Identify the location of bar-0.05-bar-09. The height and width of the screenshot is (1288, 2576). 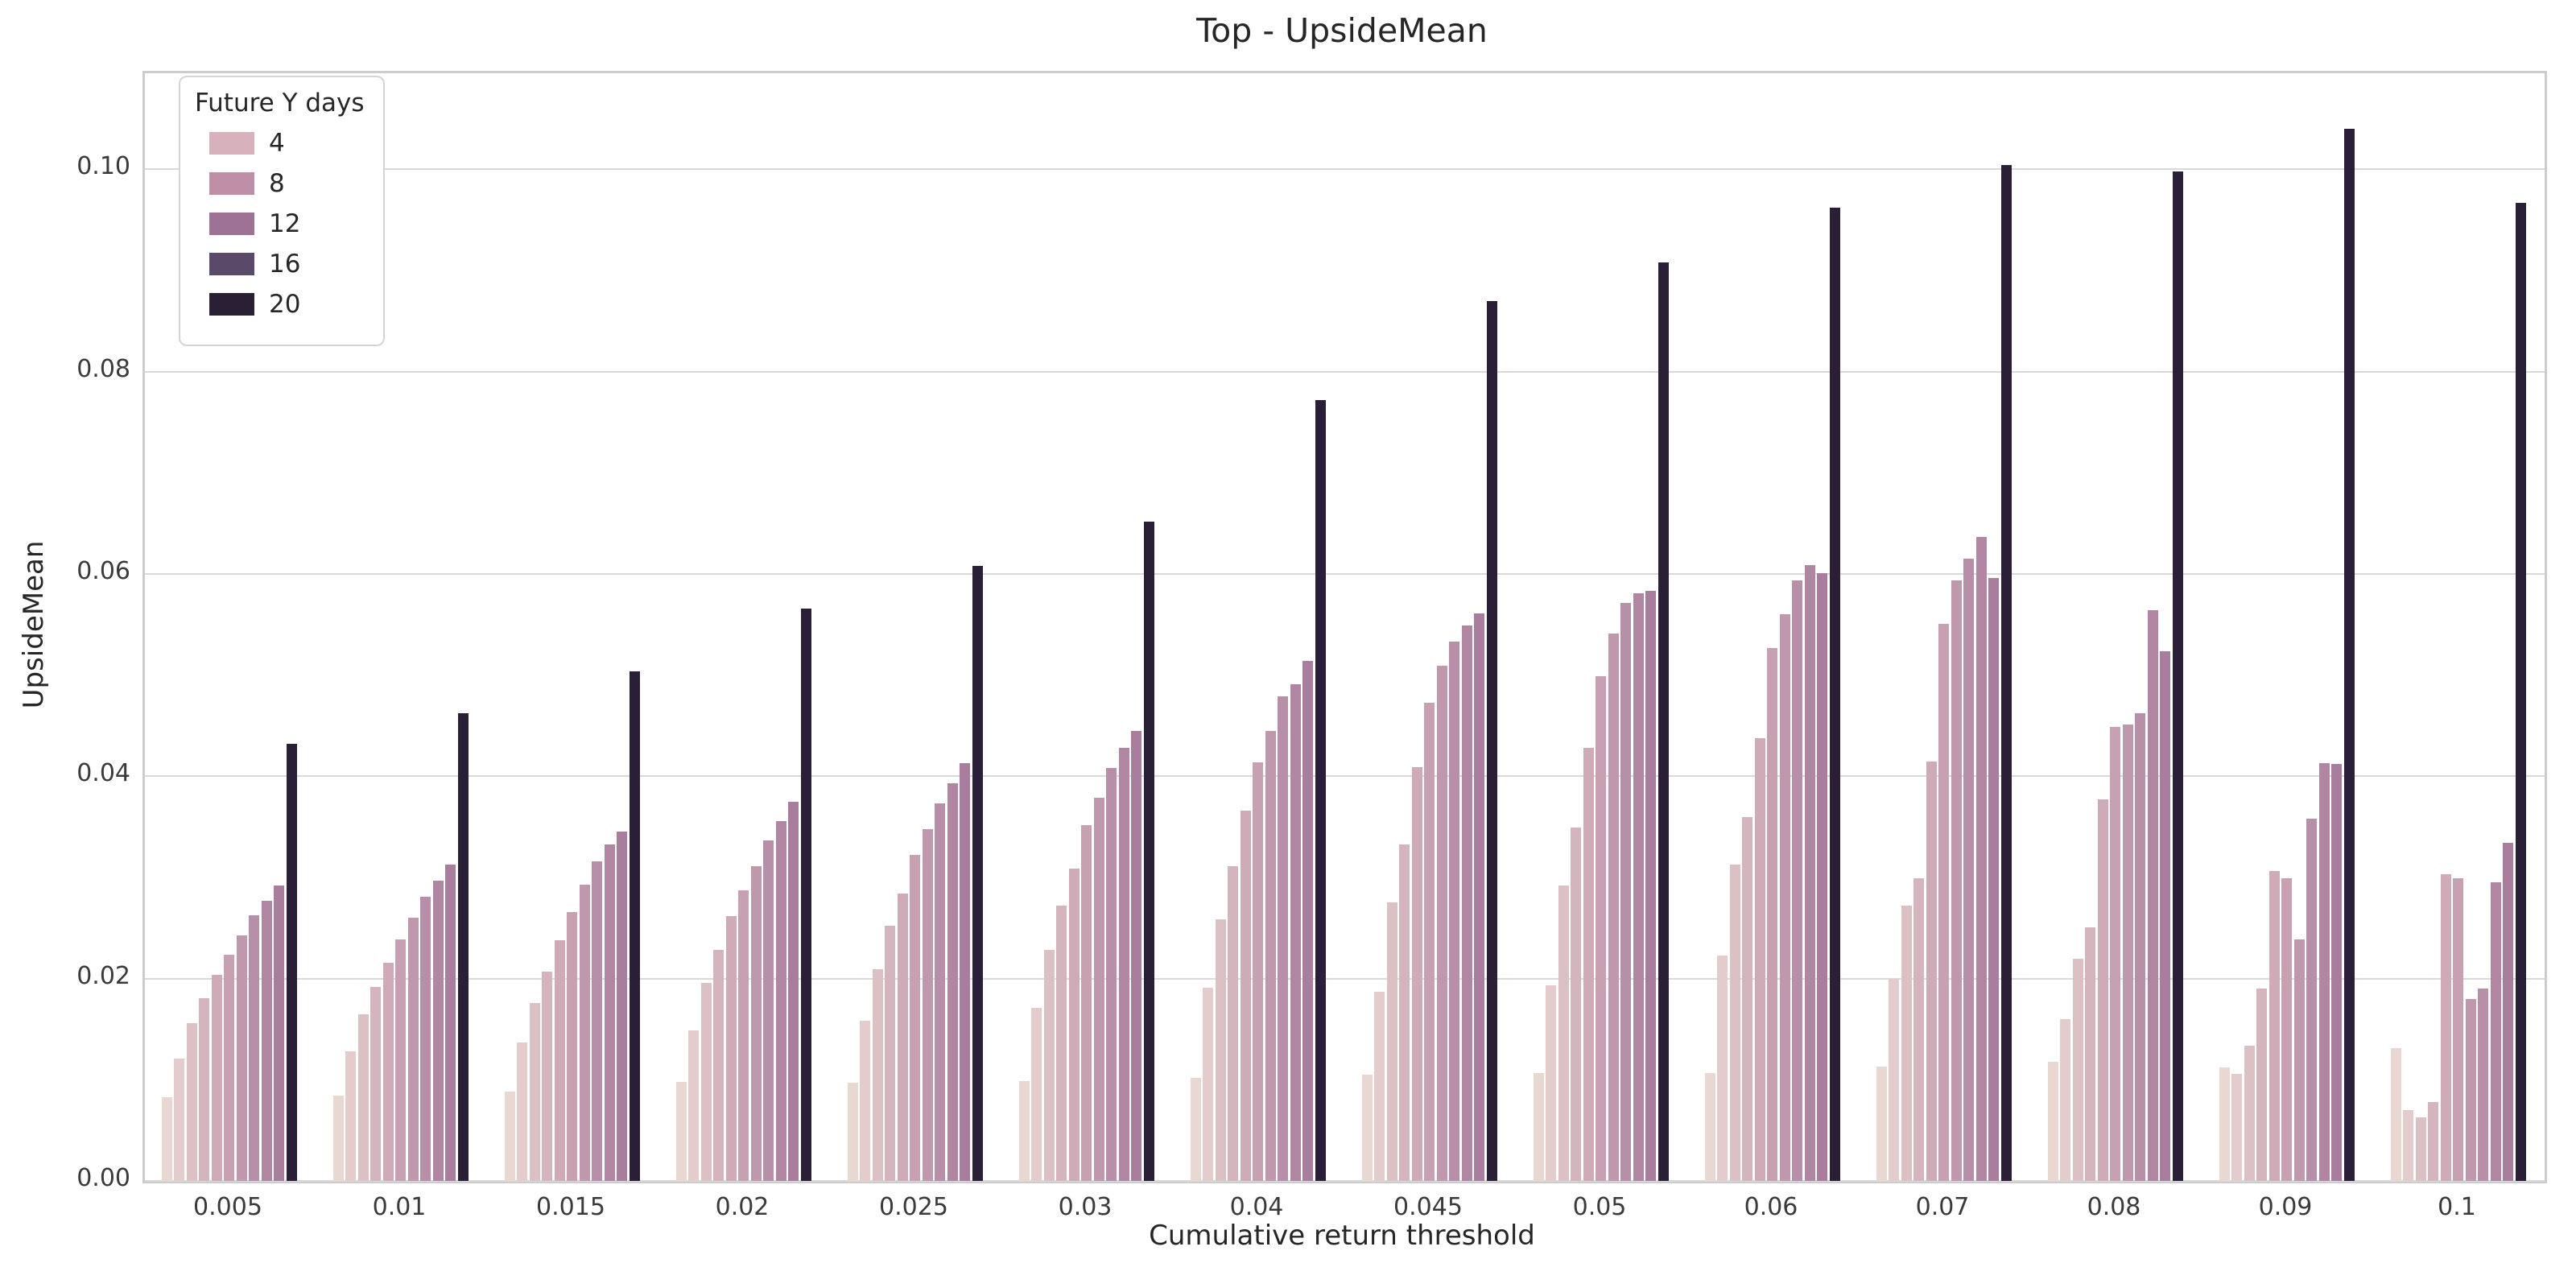
(1638, 886).